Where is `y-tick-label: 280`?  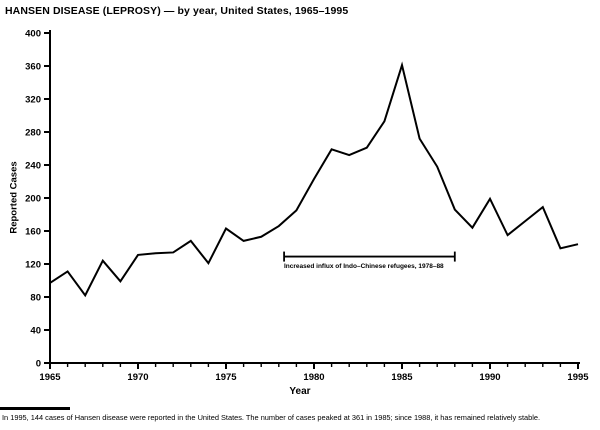 y-tick-label: 280 is located at coordinates (33, 133).